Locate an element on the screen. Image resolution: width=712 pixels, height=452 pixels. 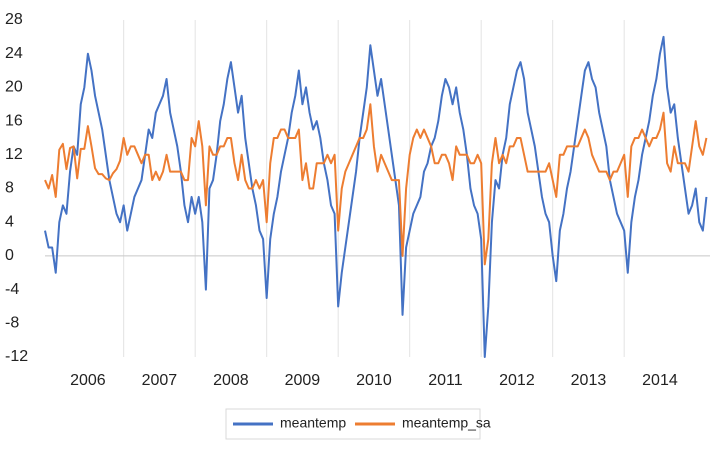
y-tick-label: 16 is located at coordinates (14, 120).